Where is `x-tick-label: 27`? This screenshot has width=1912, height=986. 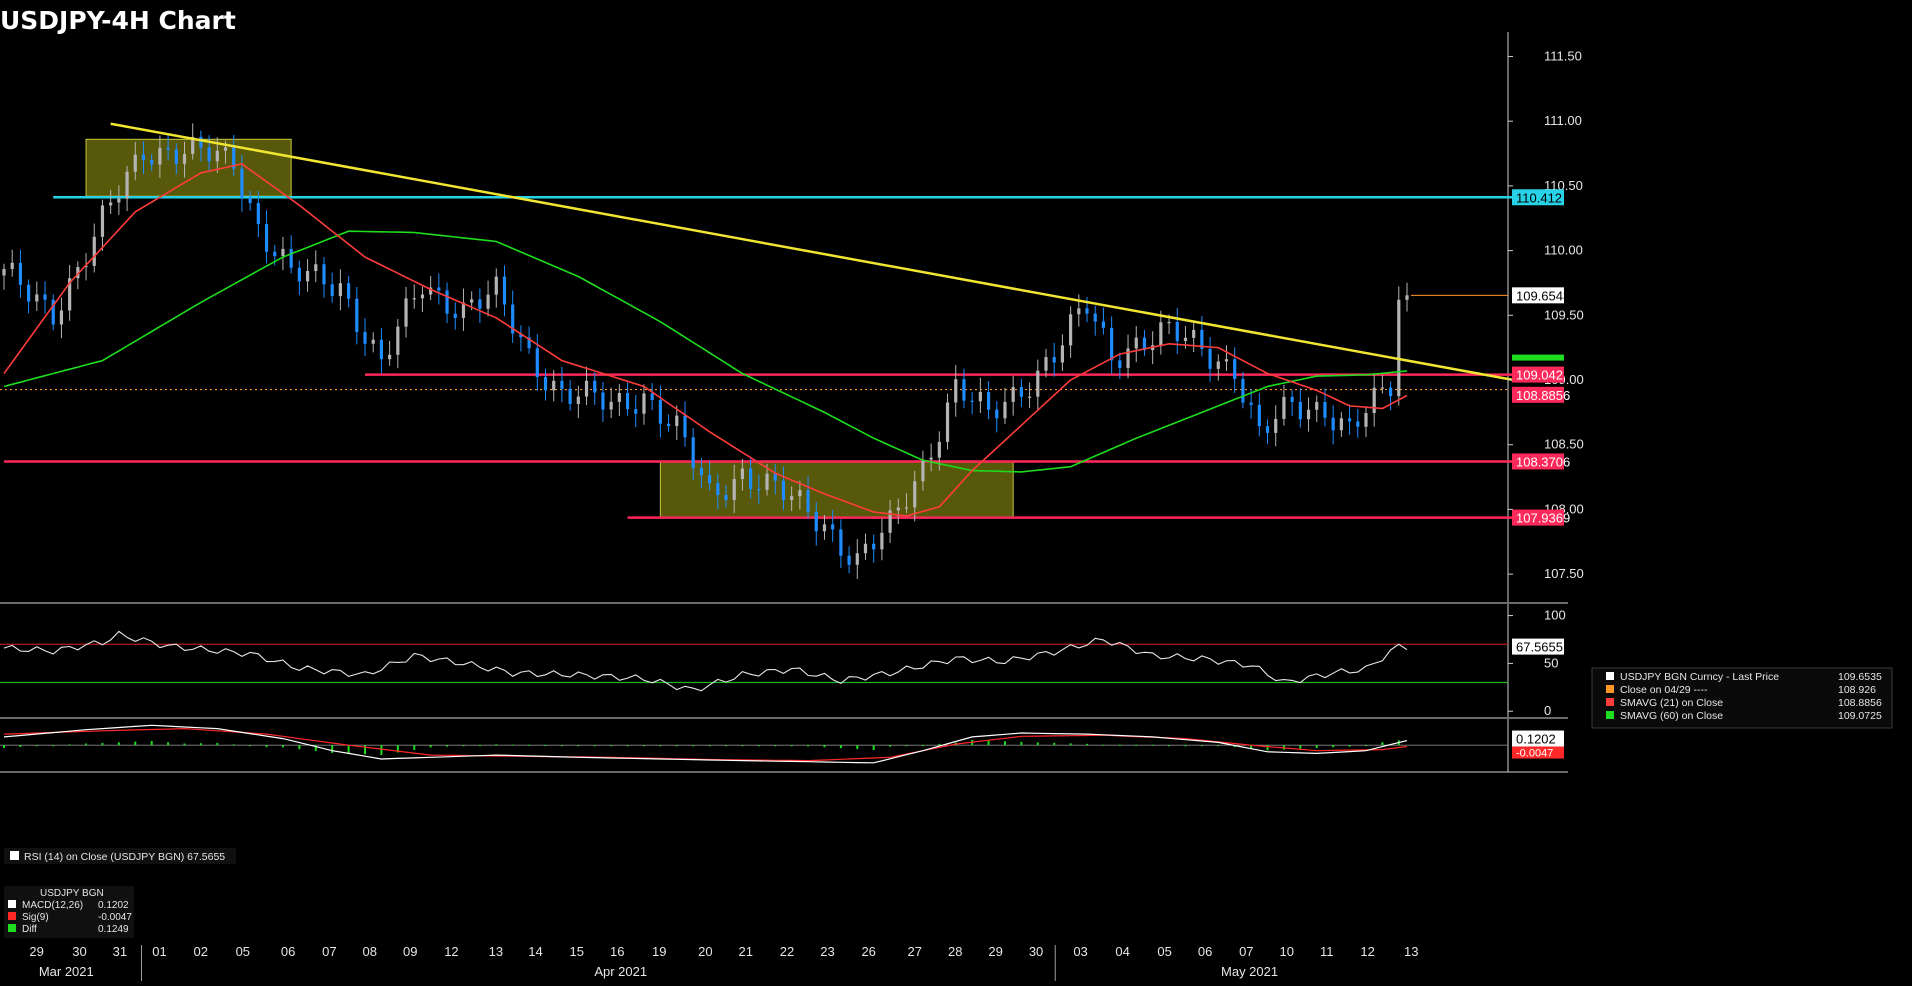 x-tick-label: 27 is located at coordinates (915, 951).